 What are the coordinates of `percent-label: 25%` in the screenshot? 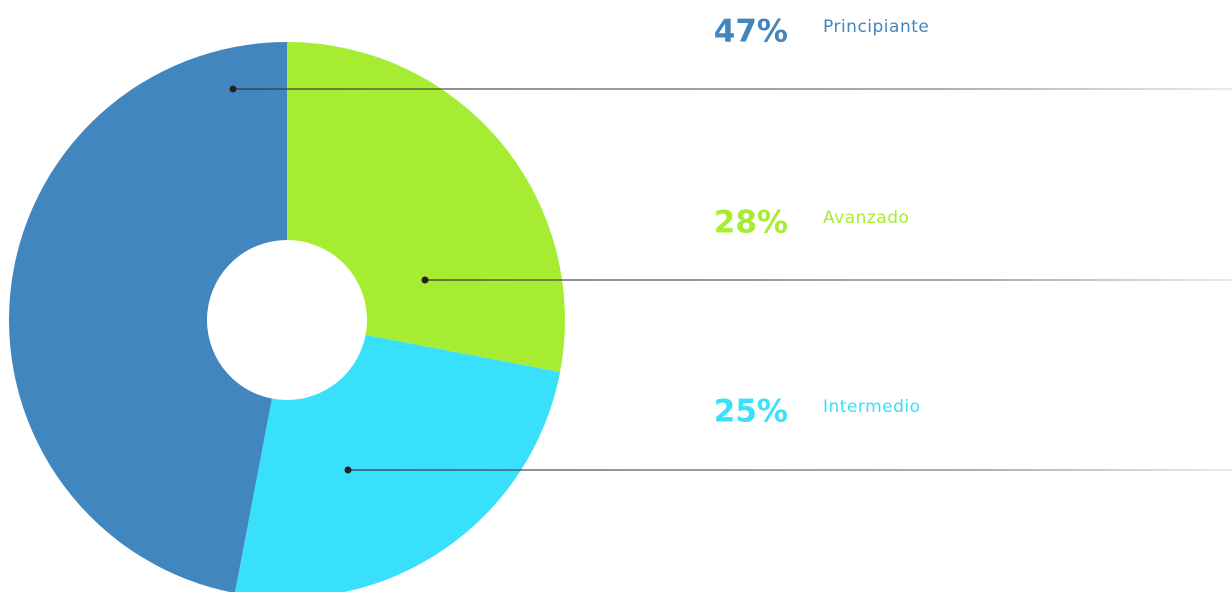 It's located at (751, 412).